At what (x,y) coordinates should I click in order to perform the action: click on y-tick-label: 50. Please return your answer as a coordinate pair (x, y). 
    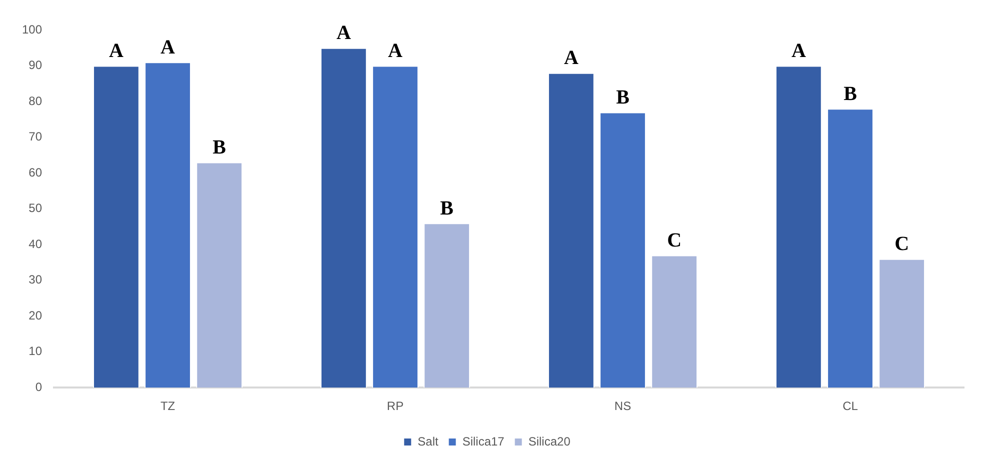
    Looking at the image, I should click on (35, 208).